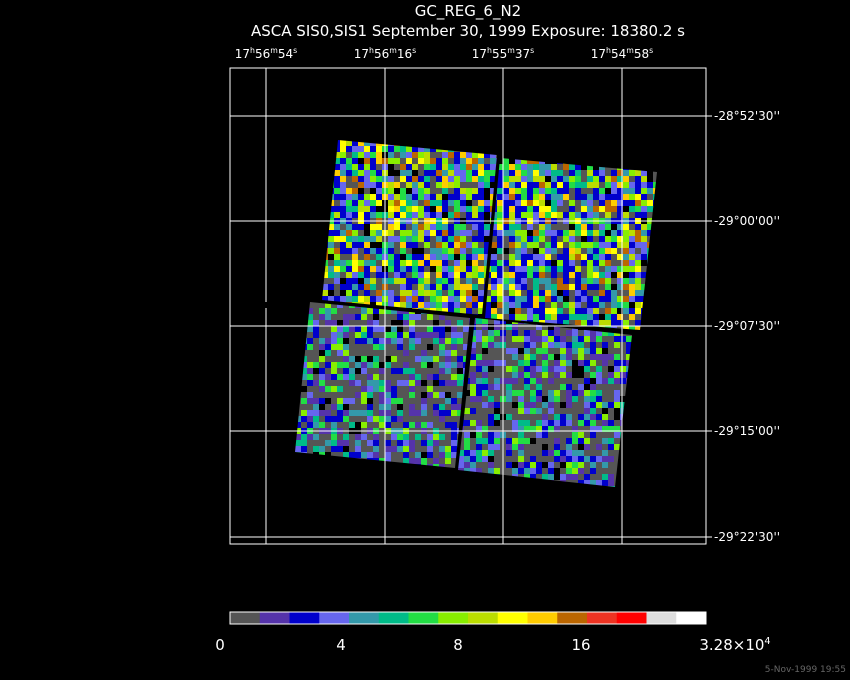  What do you see at coordinates (805, 670) in the screenshot?
I see `timestamp: 5-Nov-1999 19:55` at bounding box center [805, 670].